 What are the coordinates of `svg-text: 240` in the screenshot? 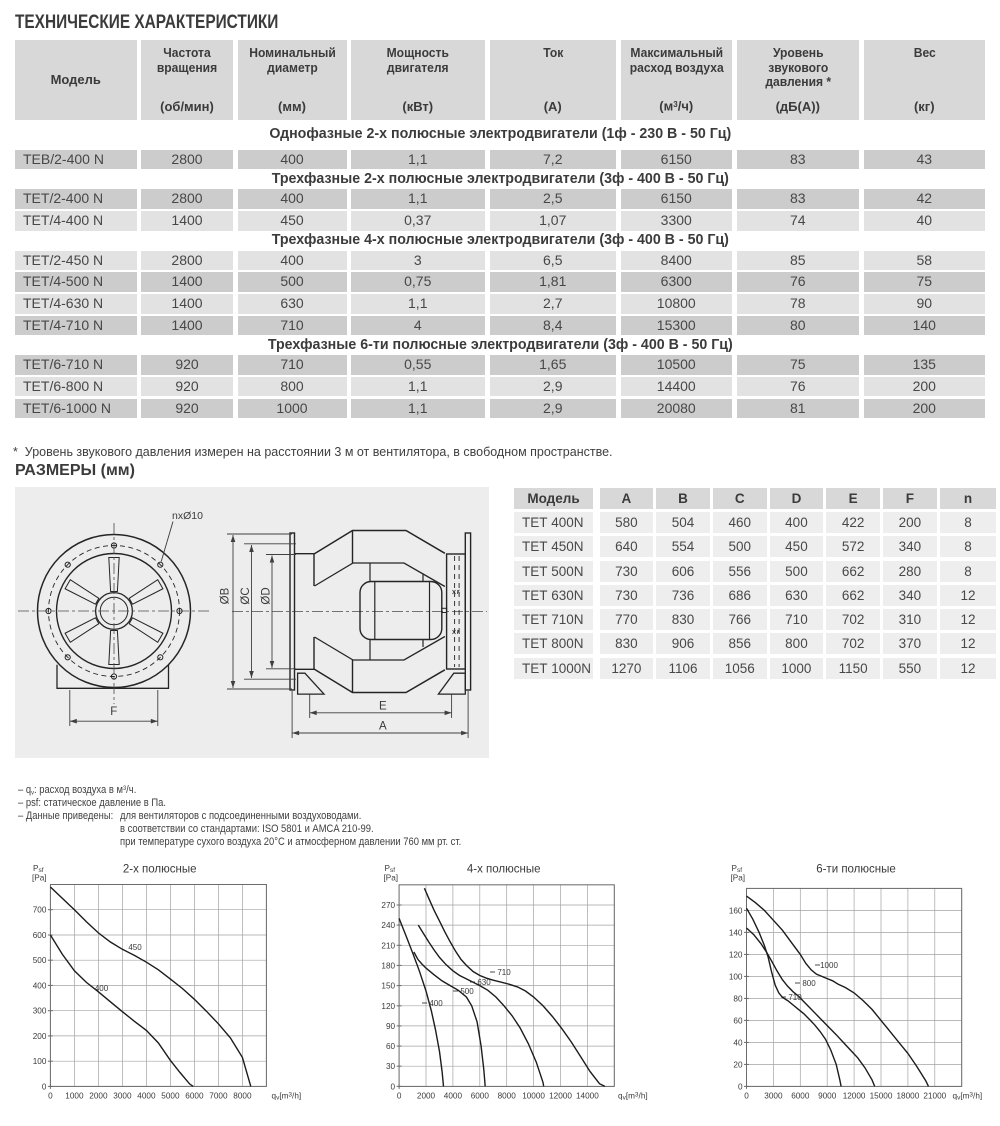 It's located at (388, 925).